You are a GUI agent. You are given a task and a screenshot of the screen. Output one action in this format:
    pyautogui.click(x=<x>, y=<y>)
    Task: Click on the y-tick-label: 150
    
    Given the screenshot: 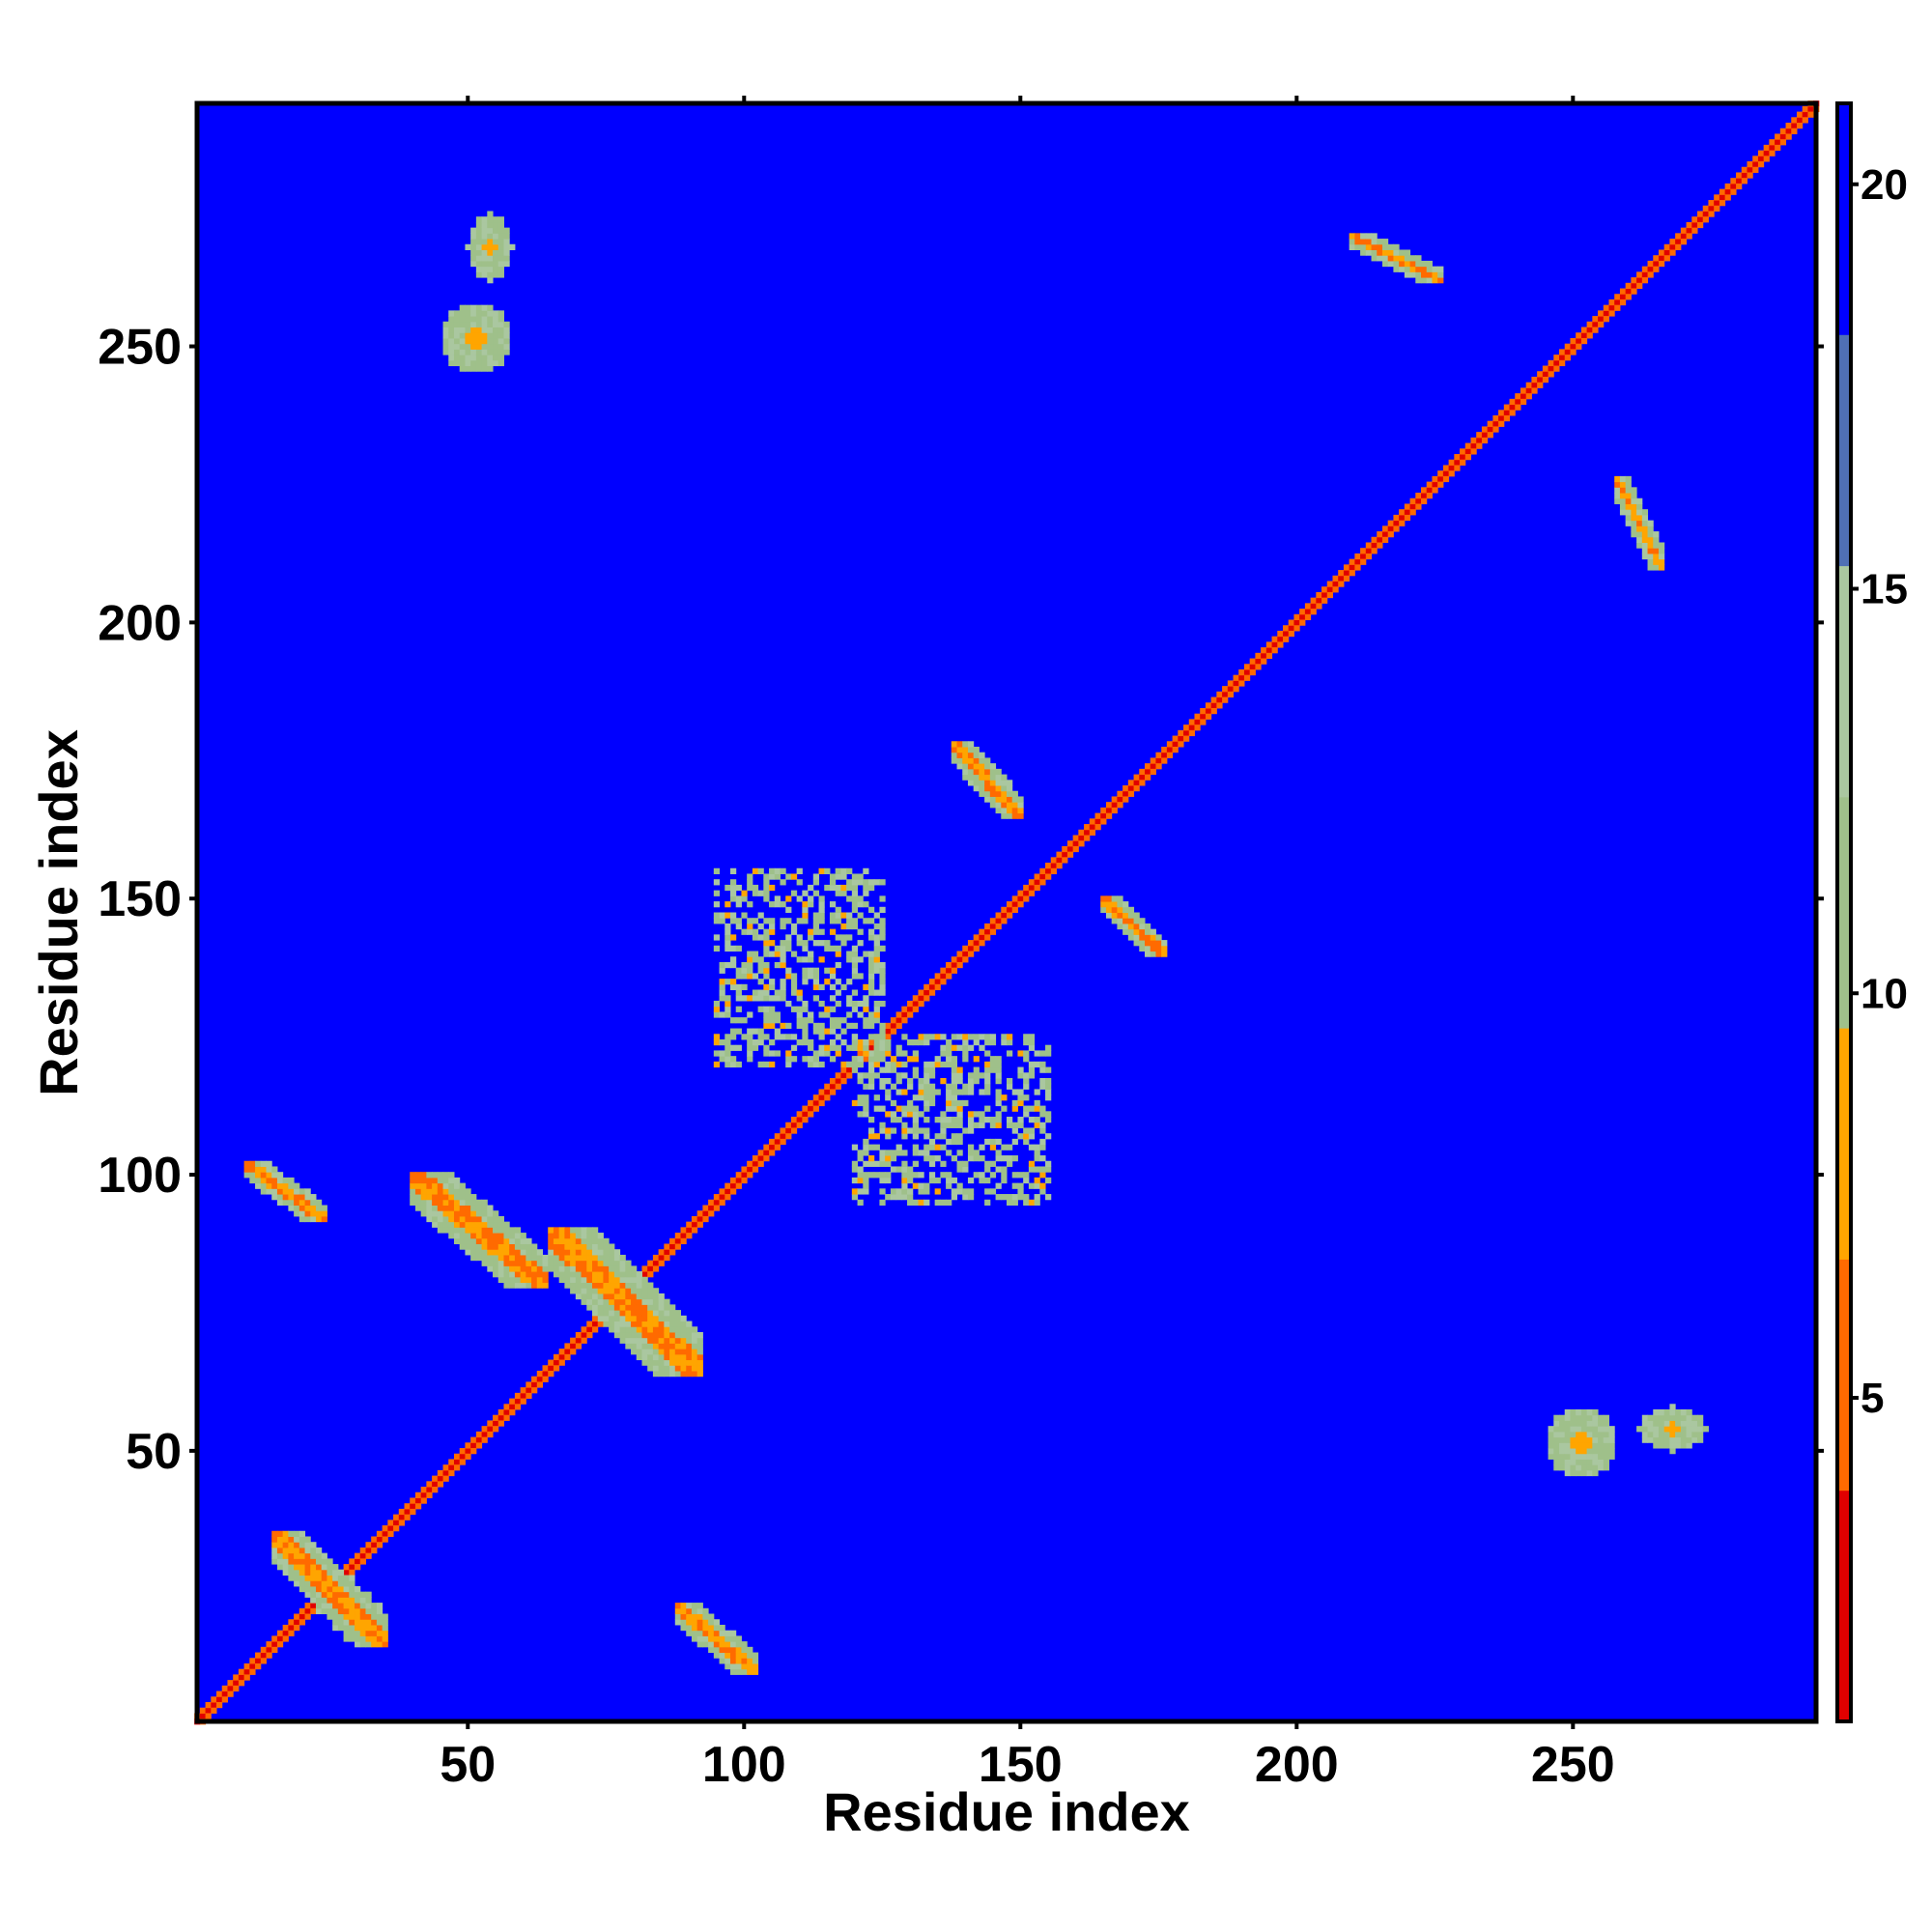 What is the action you would take?
    pyautogui.click(x=140, y=899)
    